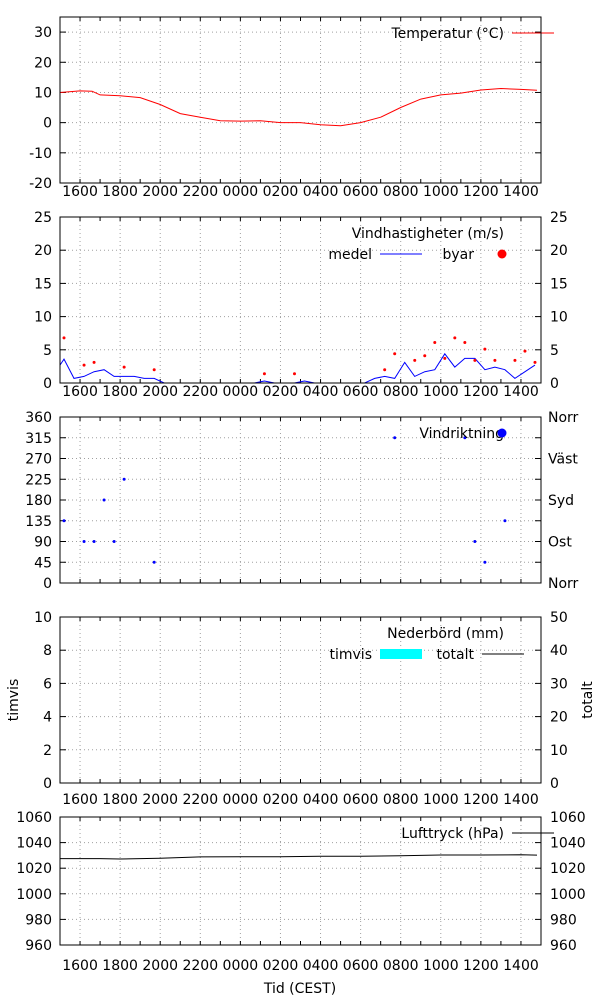 This screenshot has width=600, height=1000. Describe the element at coordinates (47, 351) in the screenshot. I see `y-tick-label: 5` at that location.